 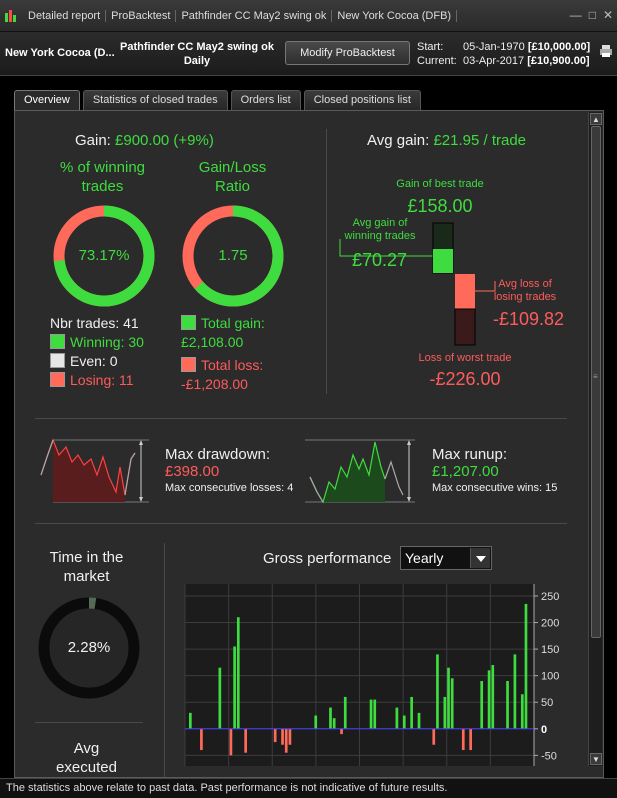 I want to click on title-segment-system: Pathfinder CC May2 swing ok, so click(x=254, y=15).